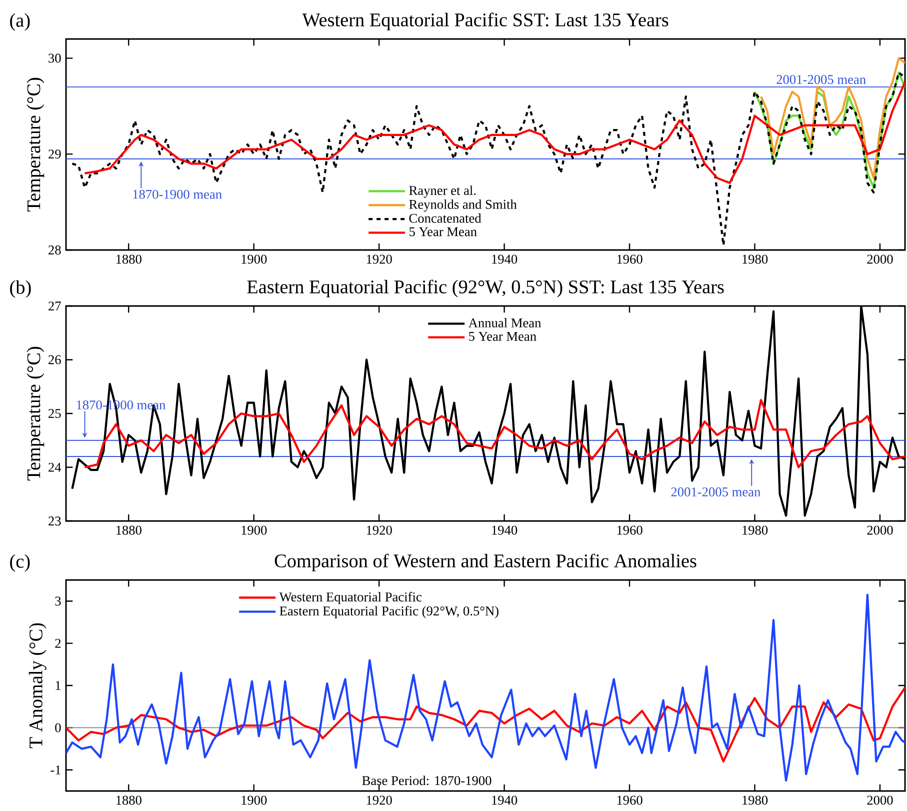 This screenshot has height=811, width=907. Describe the element at coordinates (54, 306) in the screenshot. I see `y-tick-label: 27` at that location.